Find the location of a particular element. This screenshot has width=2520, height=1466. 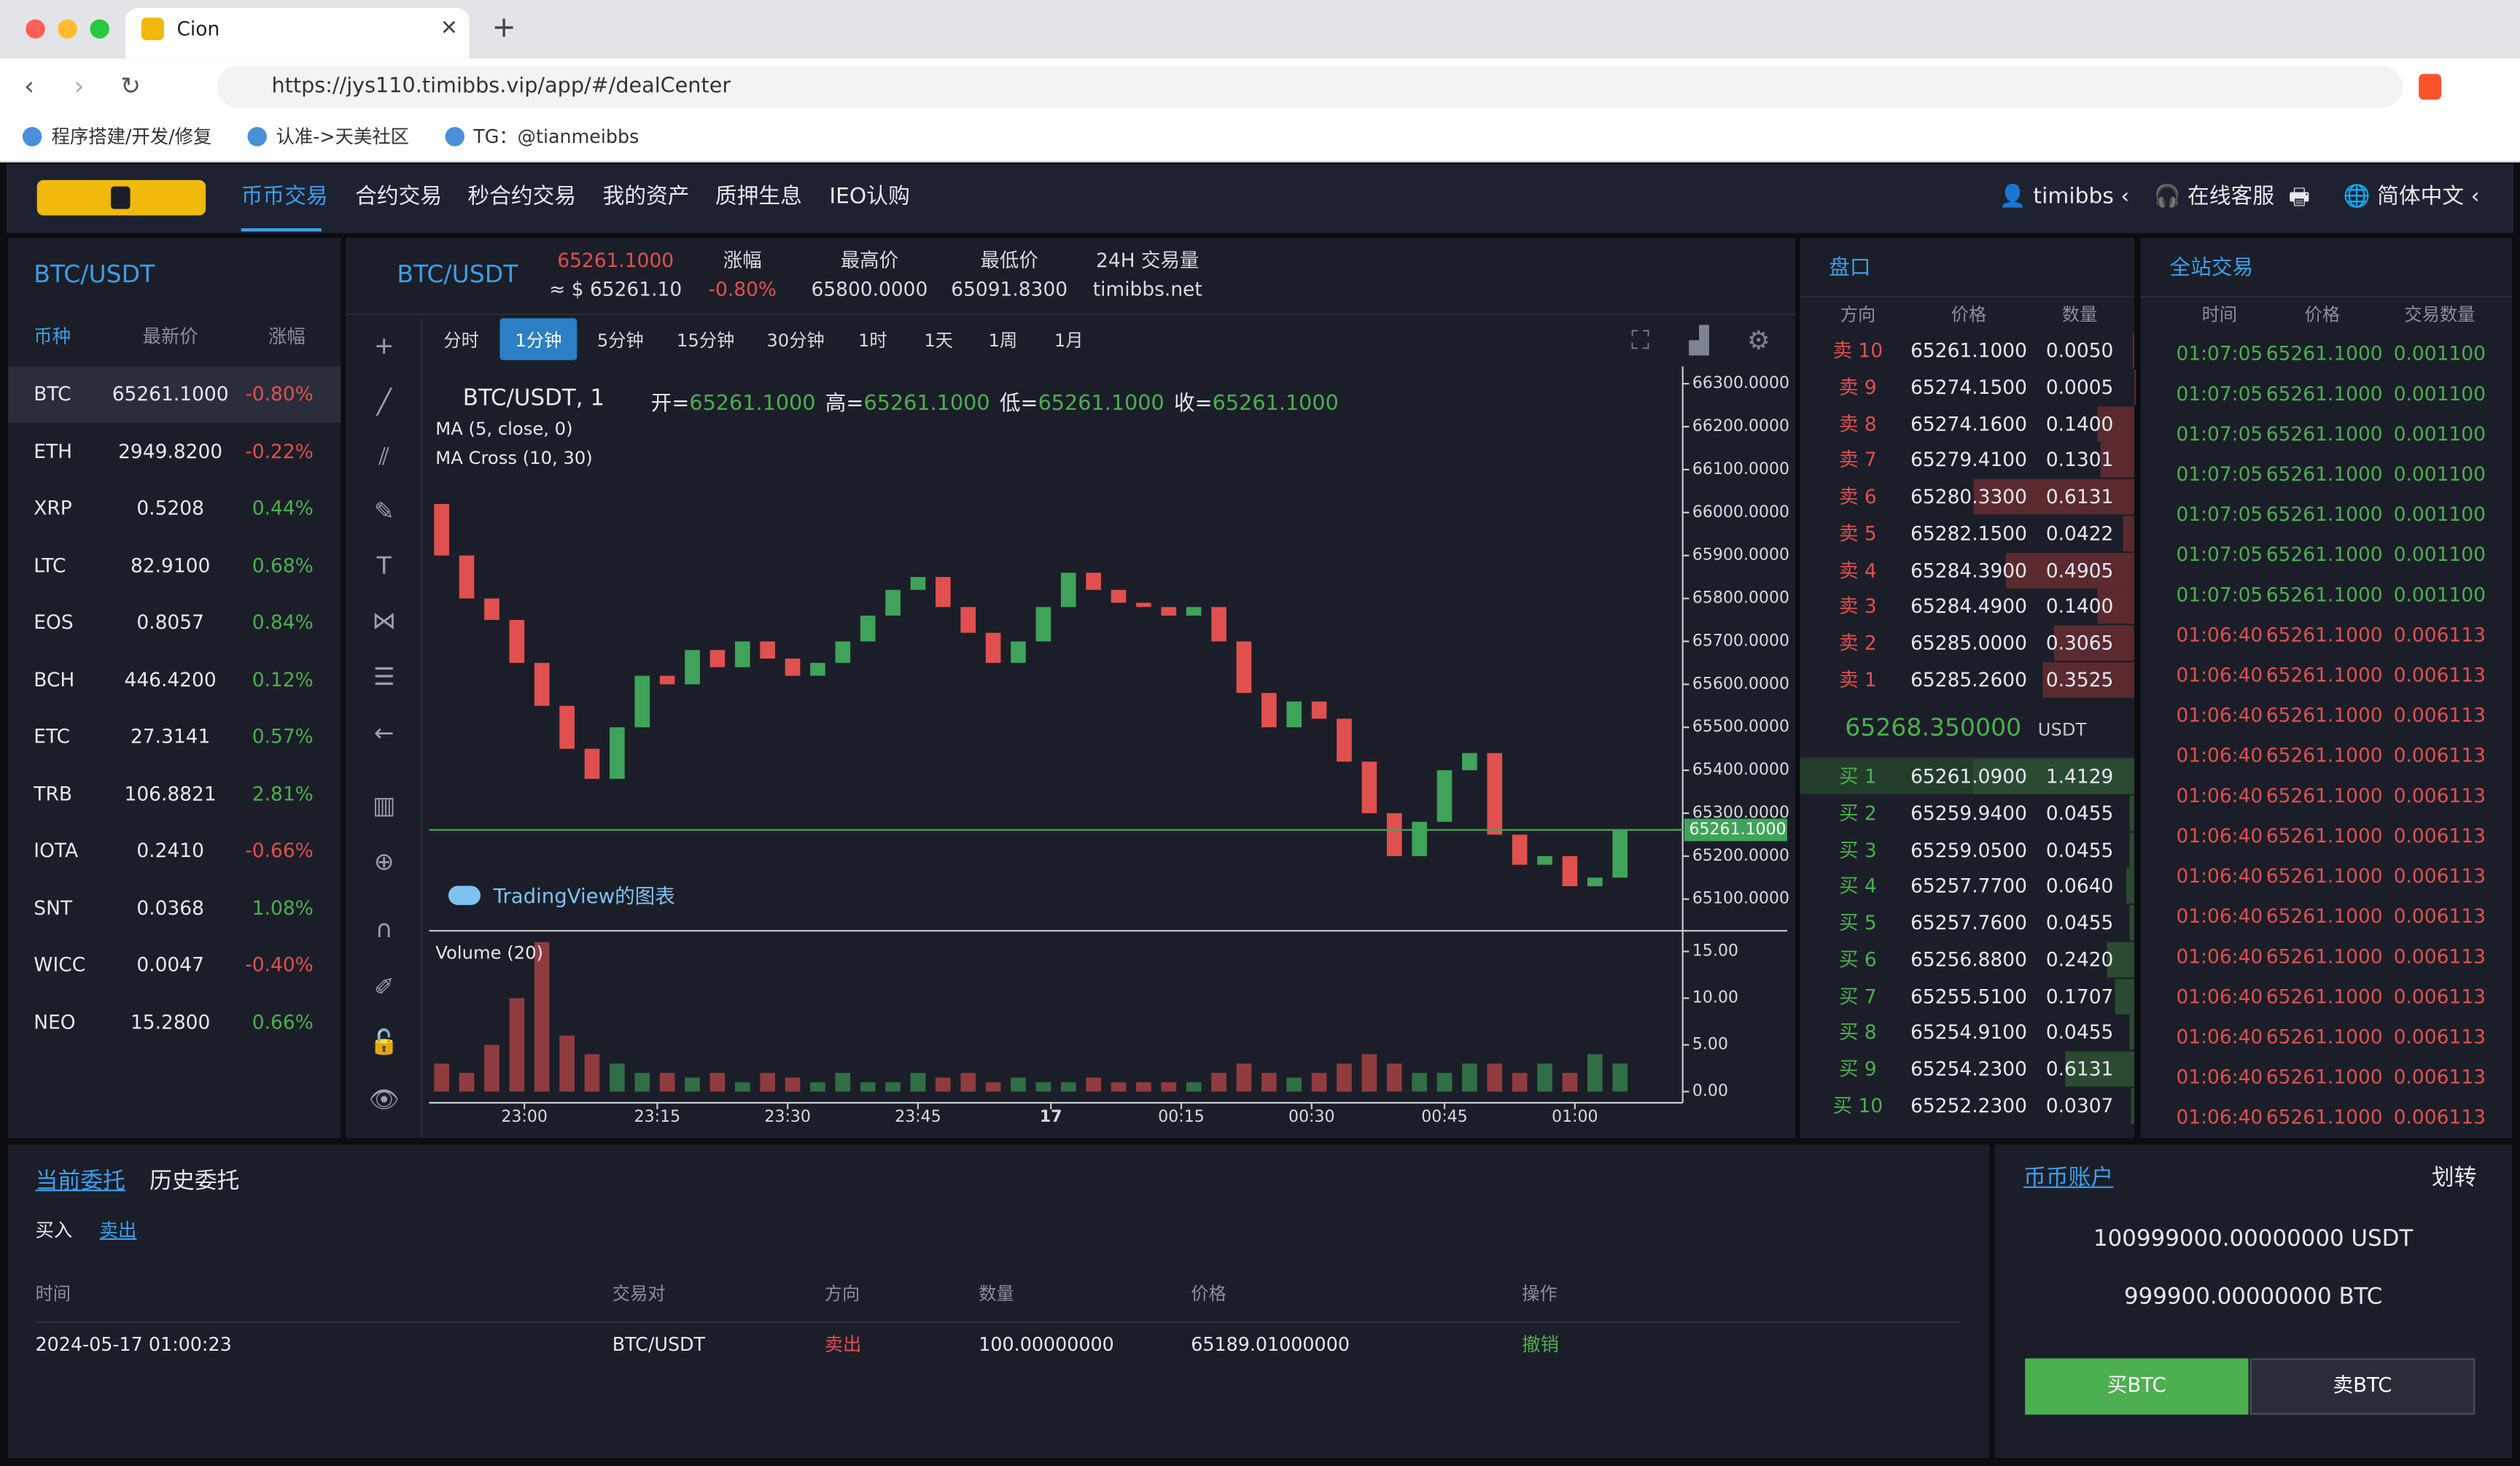

orderbook-price: 65284.4900 is located at coordinates (1968, 606).